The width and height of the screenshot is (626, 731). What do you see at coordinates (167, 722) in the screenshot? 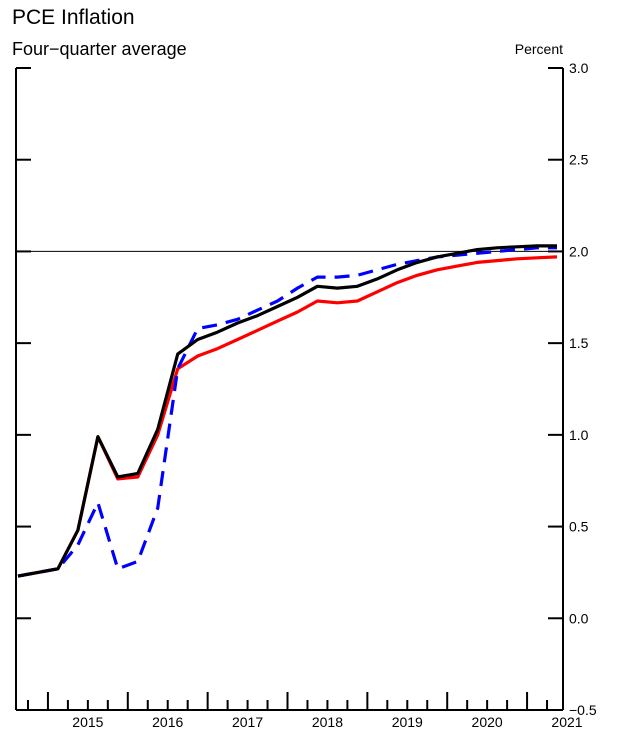
I see `x-tick-label: 2016` at bounding box center [167, 722].